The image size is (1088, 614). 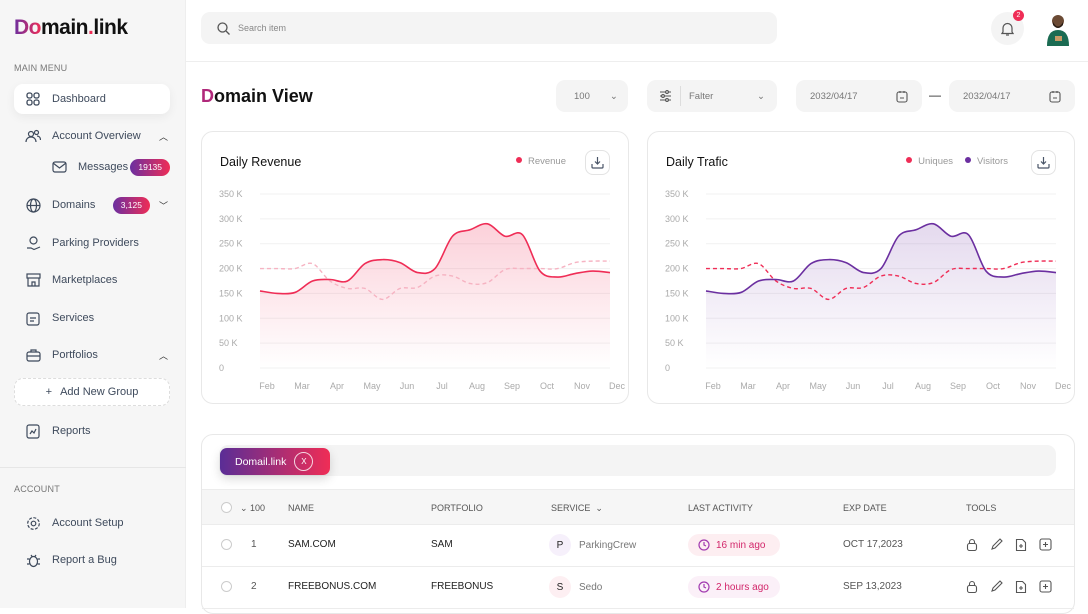 What do you see at coordinates (84, 560) in the screenshot?
I see `sidebar-item-label: Report a Bug` at bounding box center [84, 560].